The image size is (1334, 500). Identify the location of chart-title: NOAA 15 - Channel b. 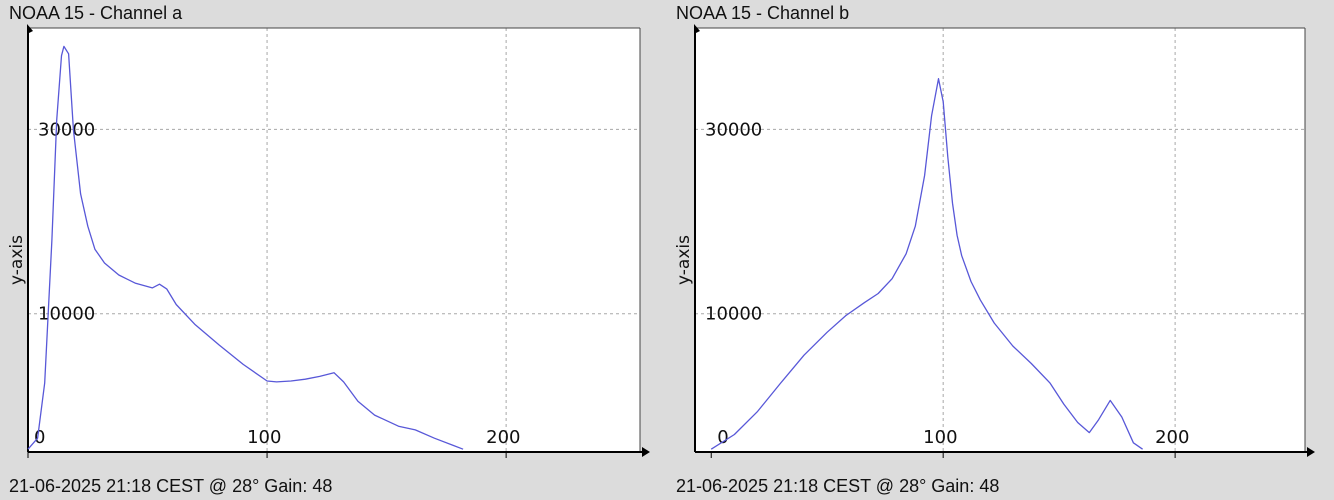
(763, 13).